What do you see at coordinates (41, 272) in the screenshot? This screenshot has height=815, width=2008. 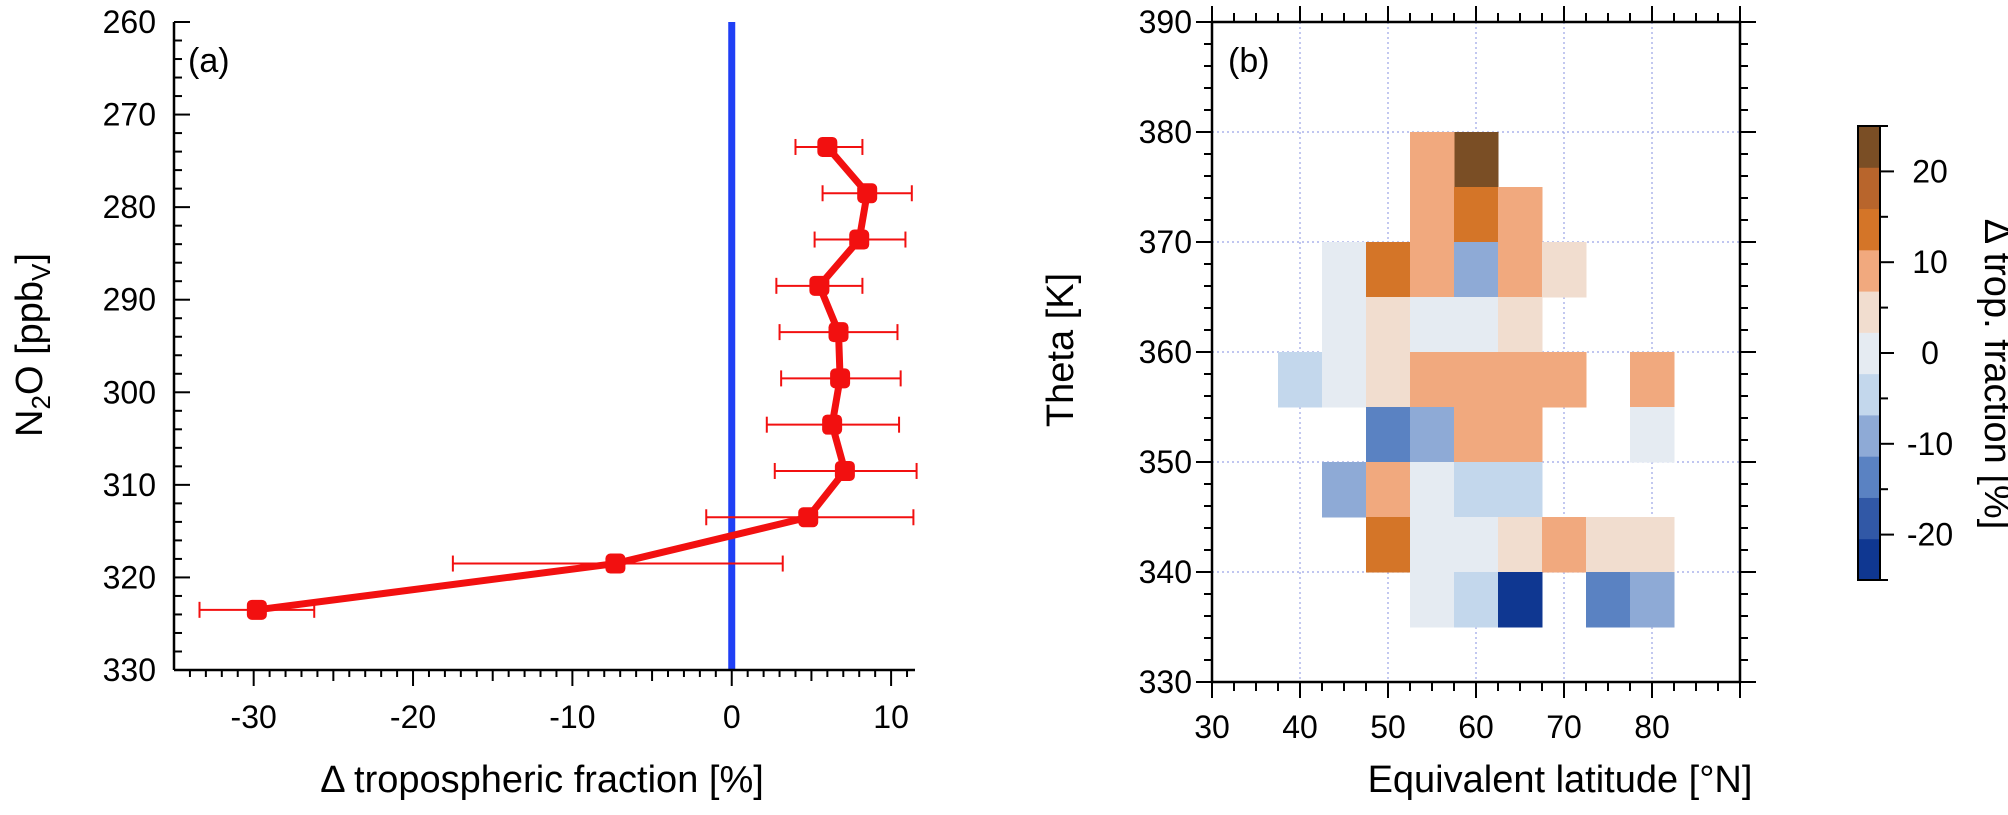 I see `a-ylabel-part-sub2: V` at bounding box center [41, 272].